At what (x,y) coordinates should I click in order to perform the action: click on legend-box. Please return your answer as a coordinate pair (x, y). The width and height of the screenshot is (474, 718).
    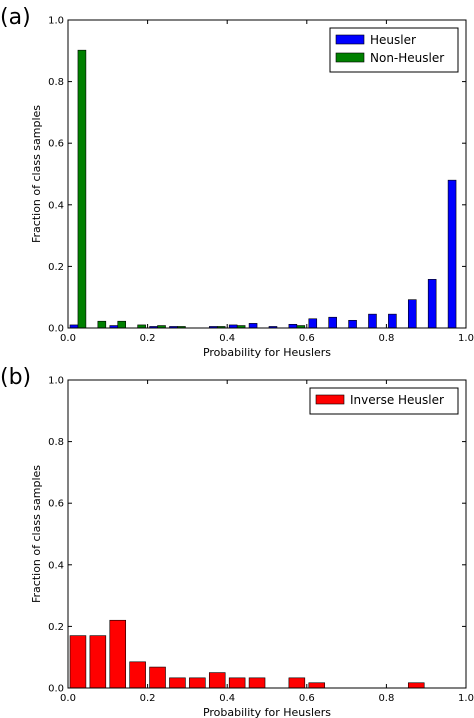
    Looking at the image, I should click on (384, 401).